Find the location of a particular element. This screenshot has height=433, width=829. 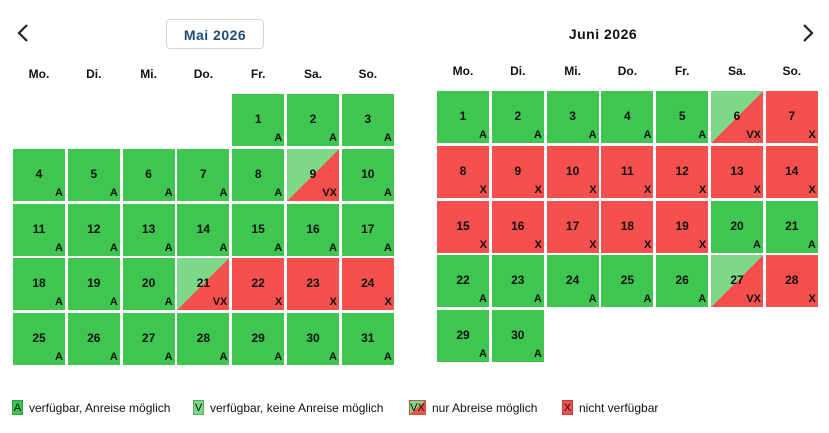

day-cell: 24 X is located at coordinates (367, 284).